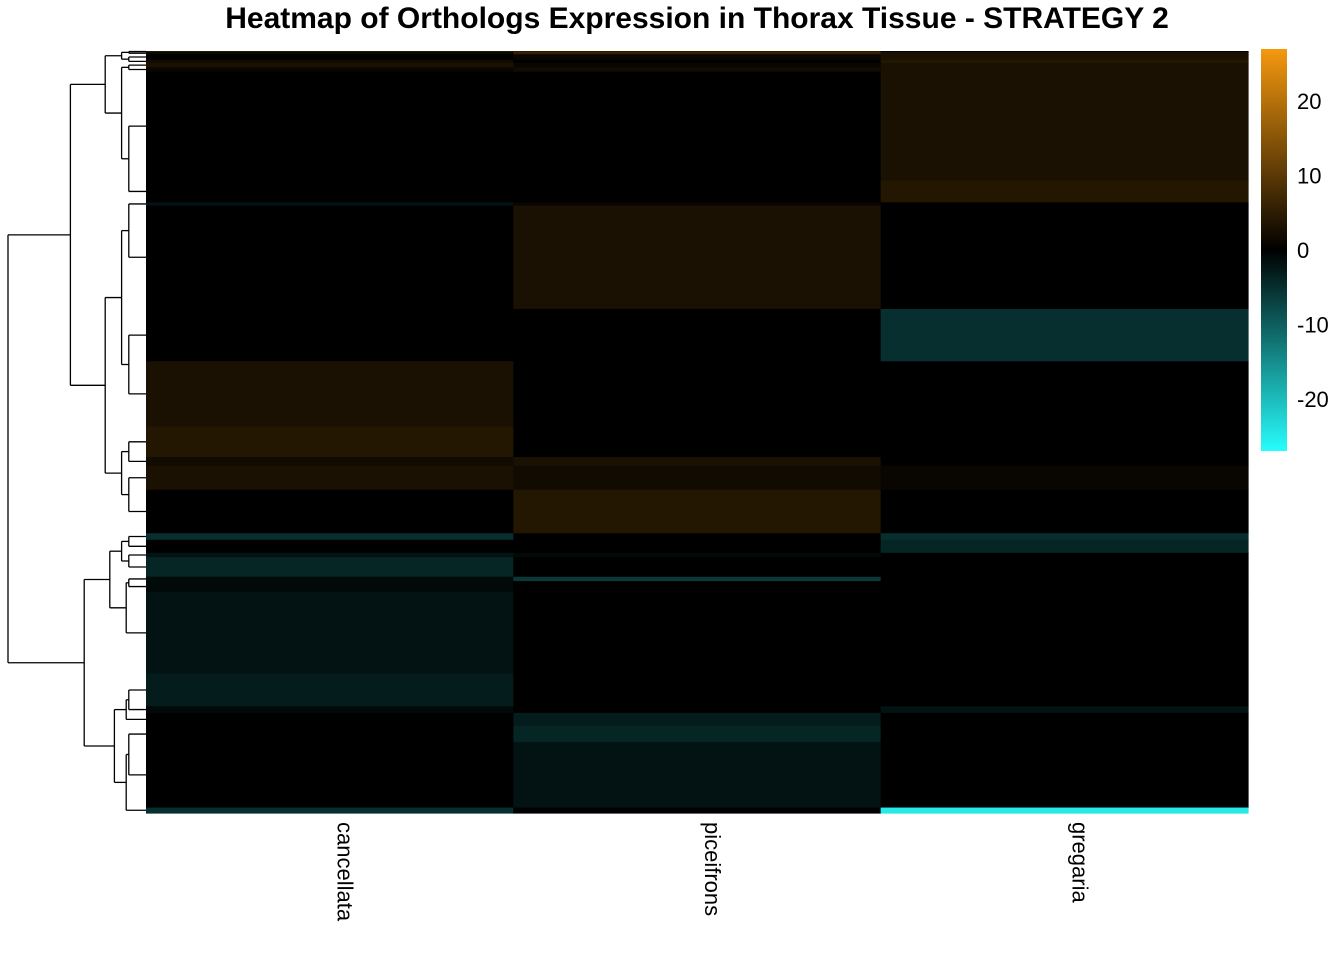 Image resolution: width=1344 pixels, height=960 pixels. Describe the element at coordinates (1079, 862) in the screenshot. I see `column-label: gregaria` at that location.